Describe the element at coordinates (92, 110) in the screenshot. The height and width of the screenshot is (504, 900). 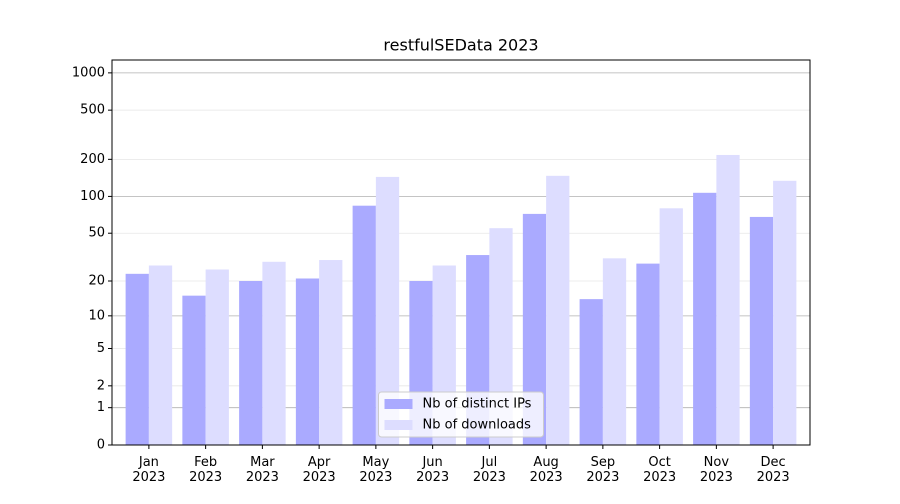
I see `y-tick-label: 500` at that location.